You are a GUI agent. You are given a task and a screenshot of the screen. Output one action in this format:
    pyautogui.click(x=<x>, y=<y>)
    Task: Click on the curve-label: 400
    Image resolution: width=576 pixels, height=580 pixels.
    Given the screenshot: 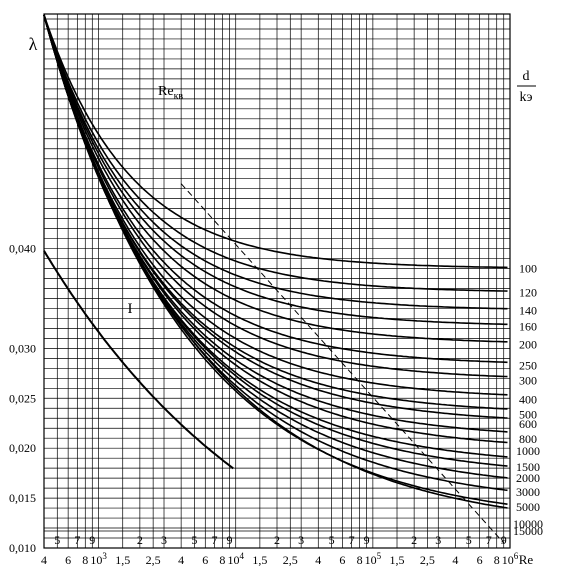 What is the action you would take?
    pyautogui.click(x=528, y=399)
    